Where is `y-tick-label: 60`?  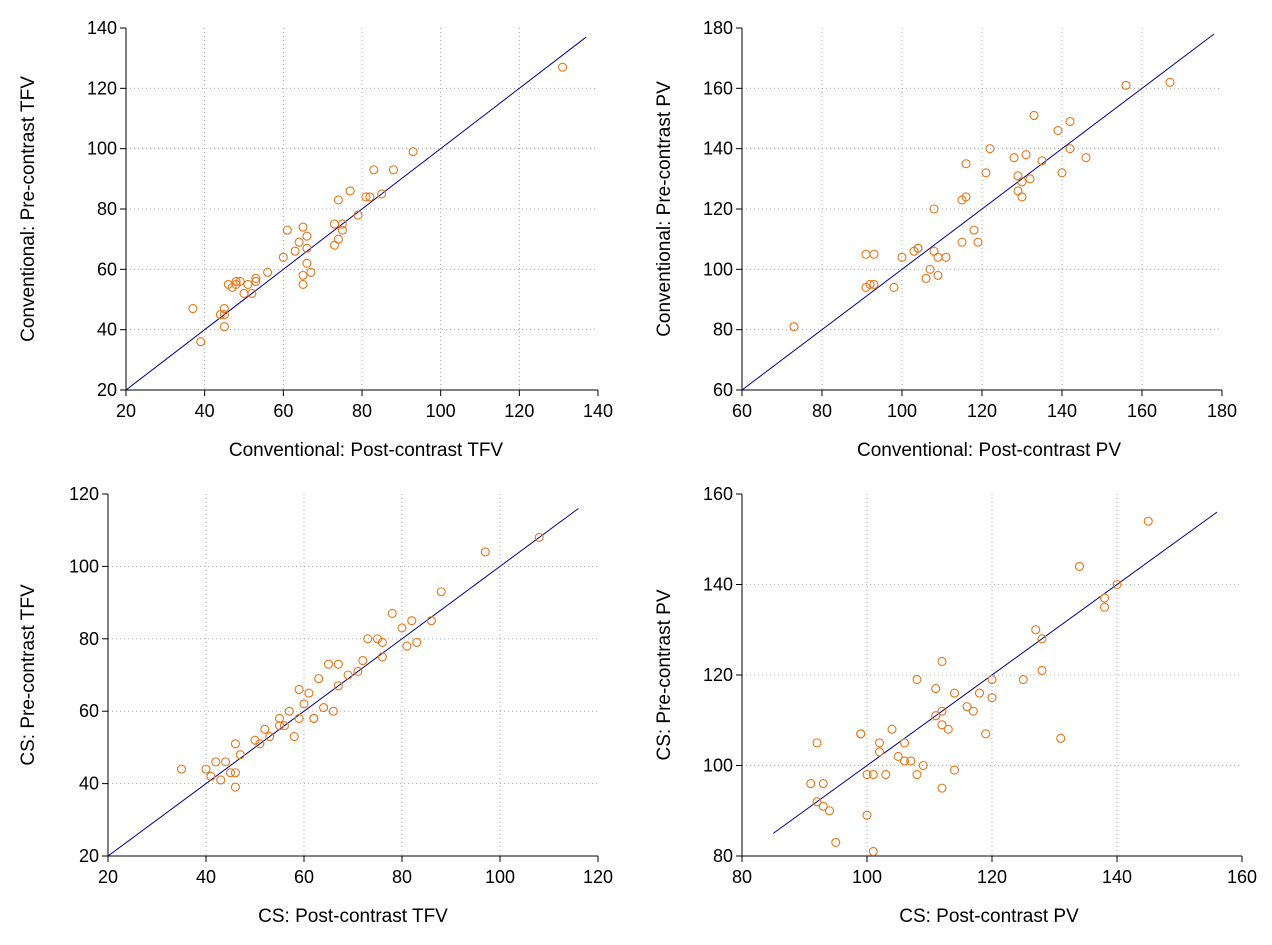 y-tick-label: 60 is located at coordinates (107, 269).